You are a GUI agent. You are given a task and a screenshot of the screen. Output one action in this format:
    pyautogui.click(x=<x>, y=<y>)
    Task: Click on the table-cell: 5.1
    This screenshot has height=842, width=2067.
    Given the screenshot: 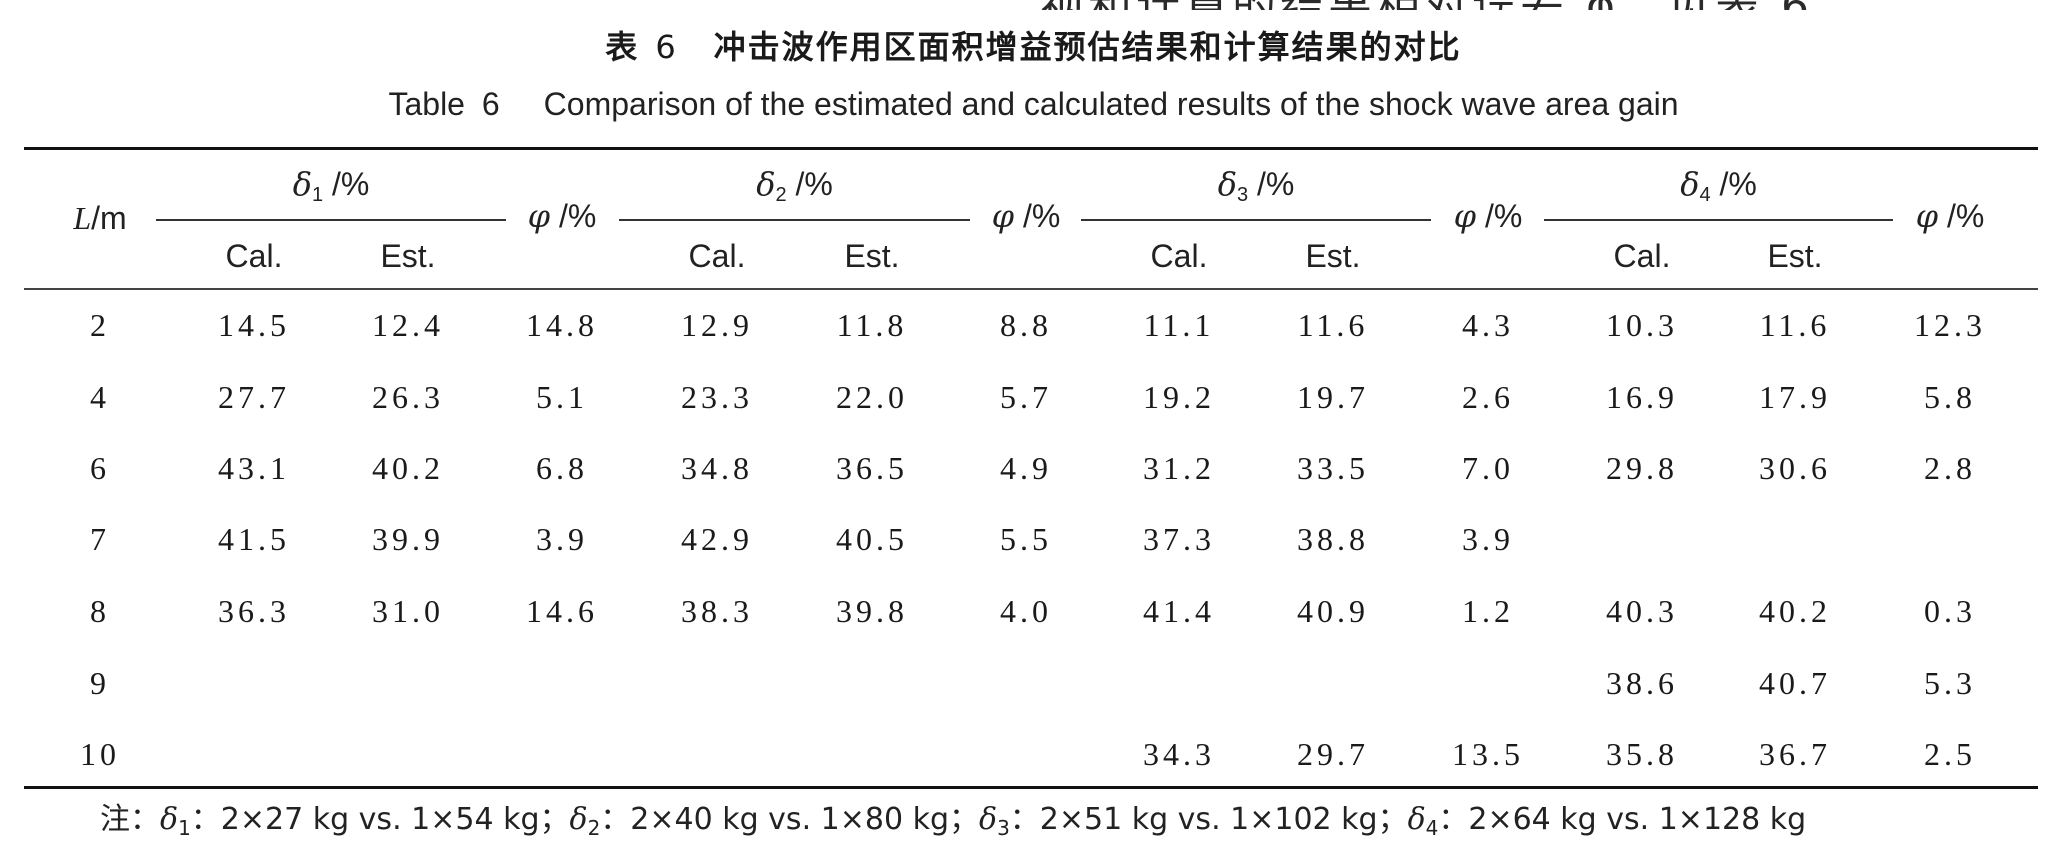 What is the action you would take?
    pyautogui.click(x=562, y=397)
    